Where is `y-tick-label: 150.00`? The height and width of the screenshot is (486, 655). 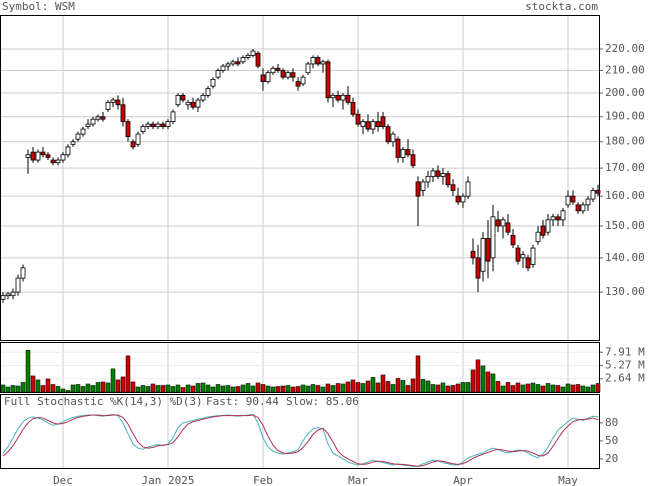 y-tick-label: 150.00 is located at coordinates (625, 225).